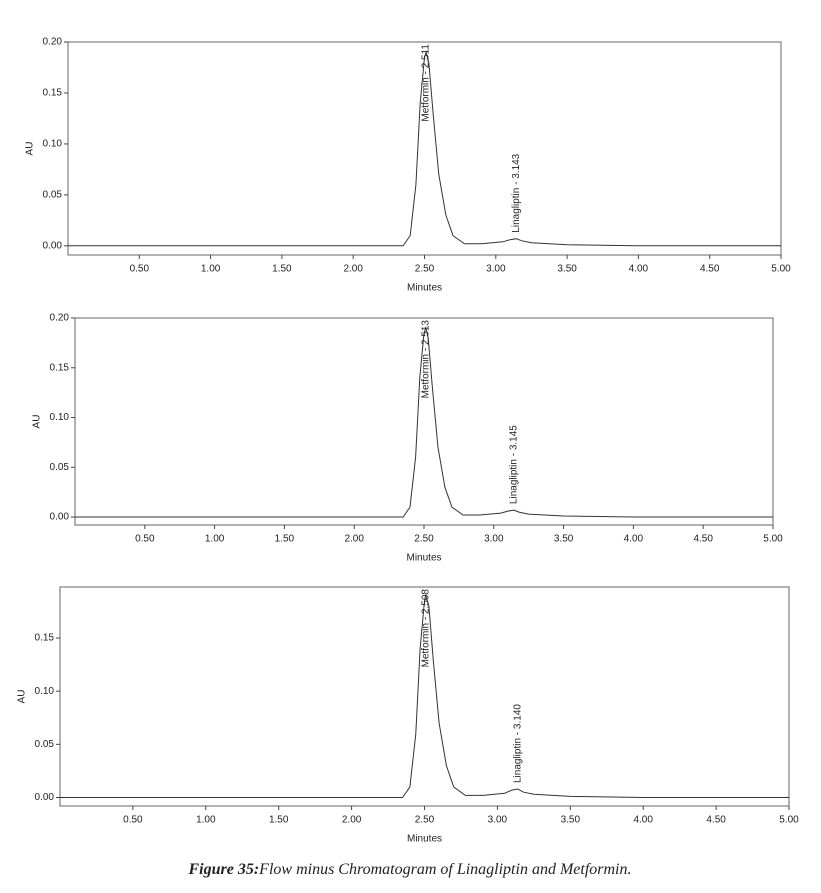 This screenshot has height=893, width=821. Describe the element at coordinates (516, 192) in the screenshot. I see `peak-label: Linagliptin - 3.143` at that location.